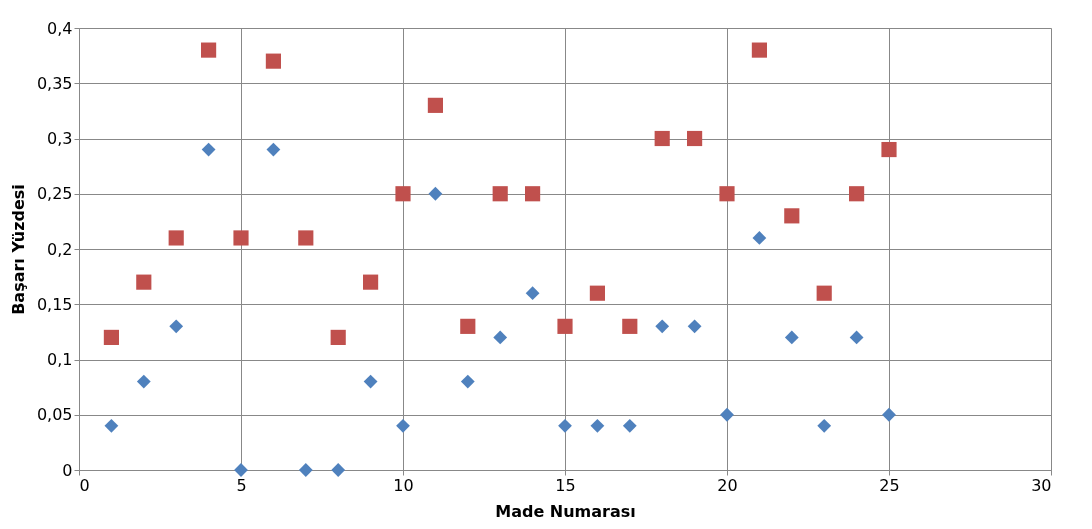  Describe the element at coordinates (54, 194) in the screenshot. I see `y-tick-label: 0,25` at that location.